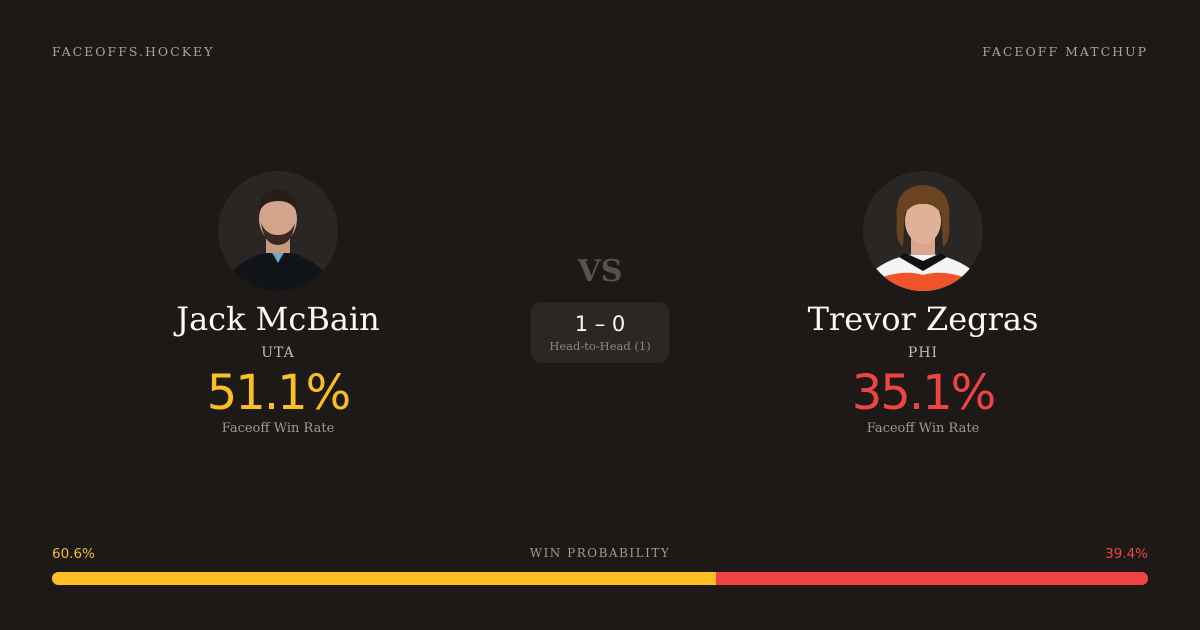 The width and height of the screenshot is (1200, 630). What do you see at coordinates (133, 51) in the screenshot?
I see `site-brand: FACEOFFS.HOCKEY` at bounding box center [133, 51].